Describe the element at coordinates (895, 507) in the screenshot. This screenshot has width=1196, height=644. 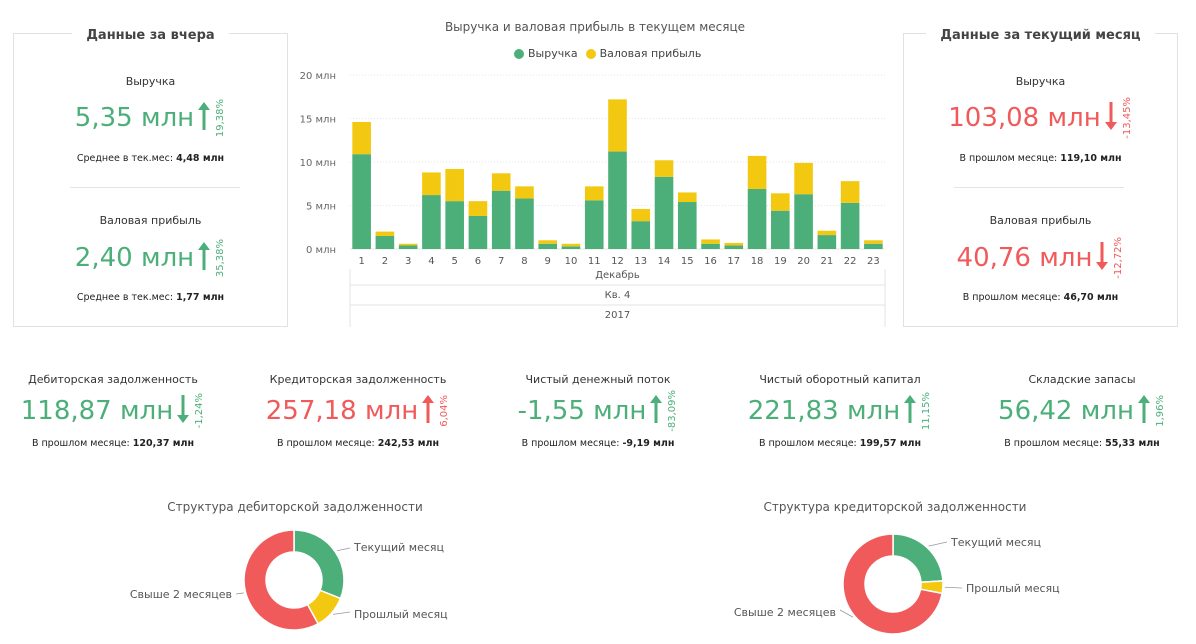
I see `donut-payables-title: Структура кредиторской задолженности` at that location.